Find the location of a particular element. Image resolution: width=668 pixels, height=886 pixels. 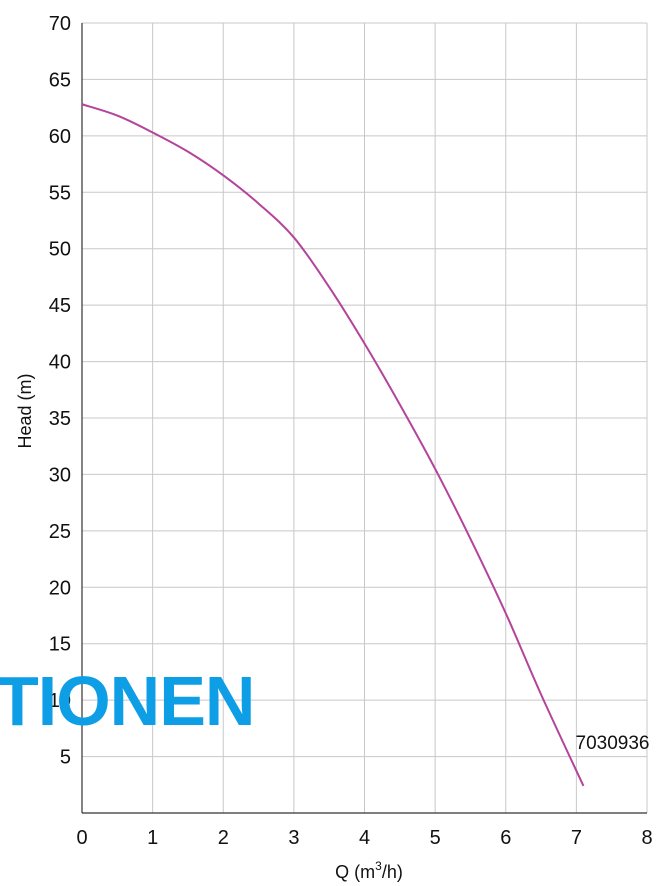

y-tick-label: 65 is located at coordinates (60, 80).